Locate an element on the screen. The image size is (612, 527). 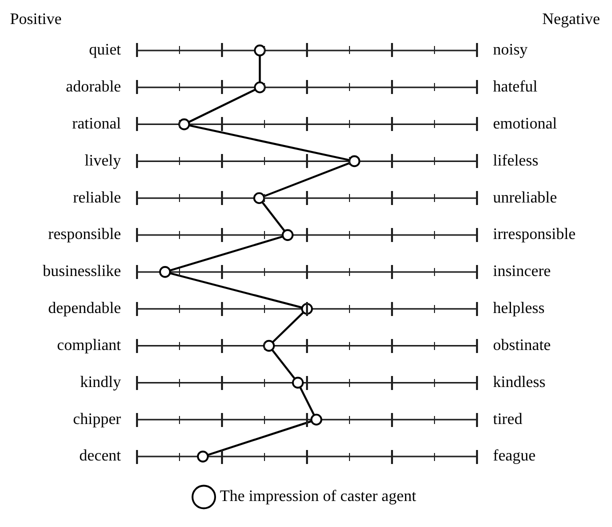
y2-tick-label: hateful is located at coordinates (515, 87).